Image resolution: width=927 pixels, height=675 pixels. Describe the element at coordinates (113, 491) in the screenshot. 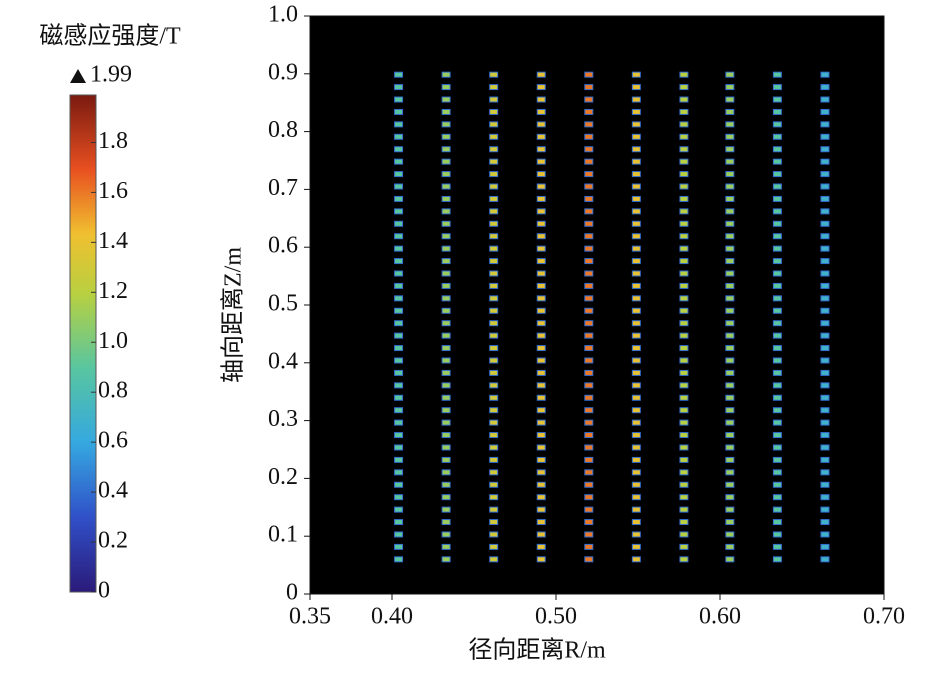

I see `colorbar-tick-label: 0.4` at that location.